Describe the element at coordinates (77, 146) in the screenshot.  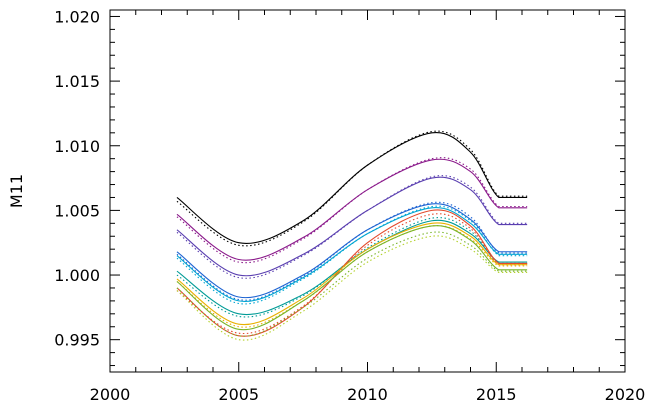
I see `y-tick-label: 1.010` at that location.